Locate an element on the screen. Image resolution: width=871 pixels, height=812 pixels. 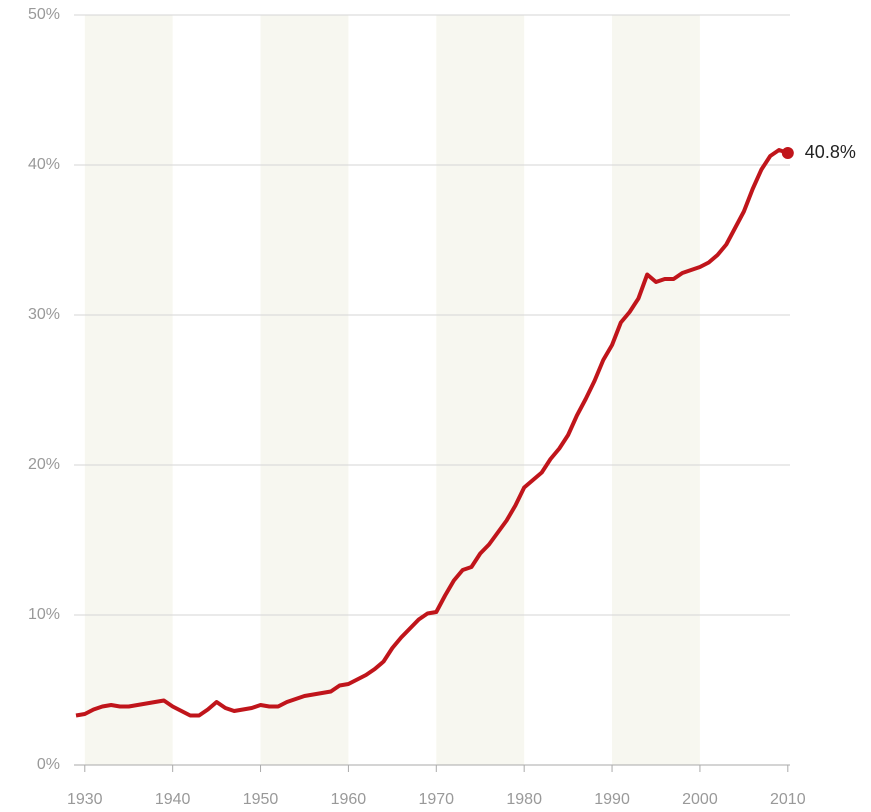
x-tick-label: 1970 is located at coordinates (436, 799).